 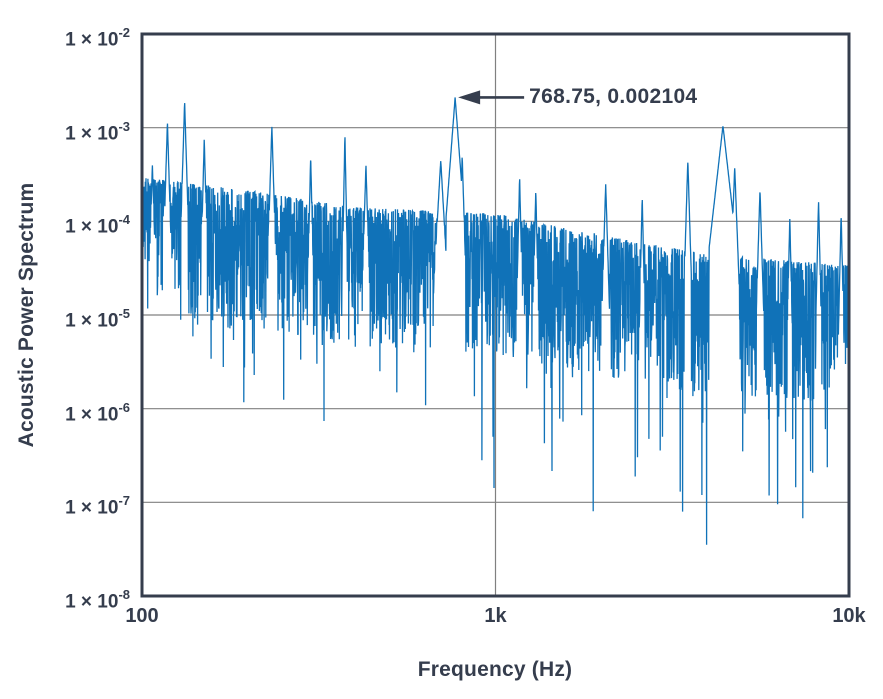 What do you see at coordinates (97, 38) in the screenshot?
I see `y-tick-label: 1 × 10⁻²` at bounding box center [97, 38].